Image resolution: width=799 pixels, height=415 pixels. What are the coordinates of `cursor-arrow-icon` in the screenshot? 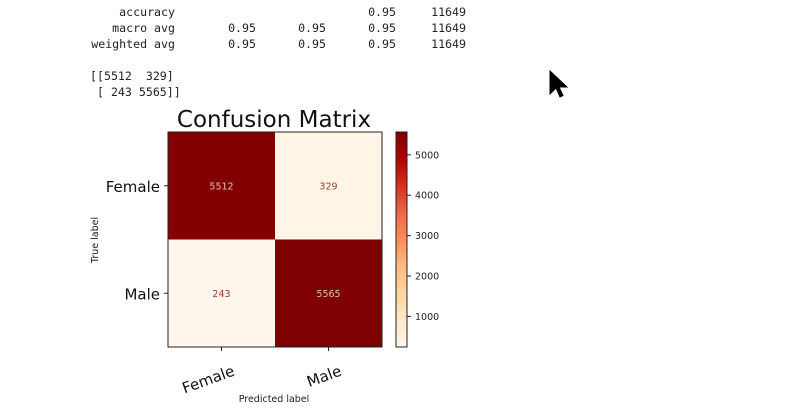 It's located at (558, 84).